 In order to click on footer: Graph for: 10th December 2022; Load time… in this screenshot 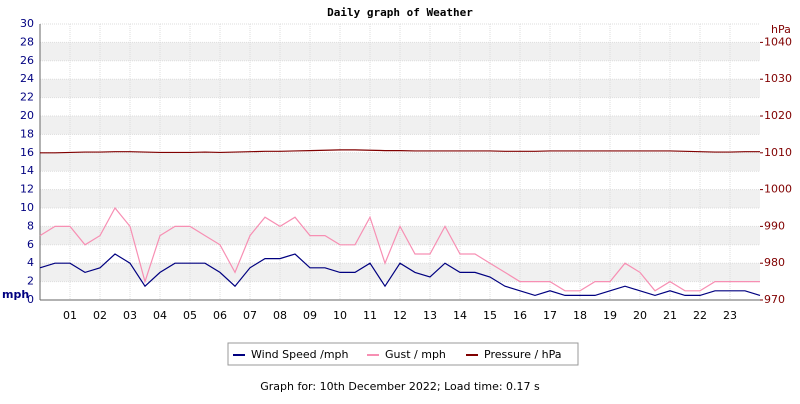, I will do `click(400, 386)`.